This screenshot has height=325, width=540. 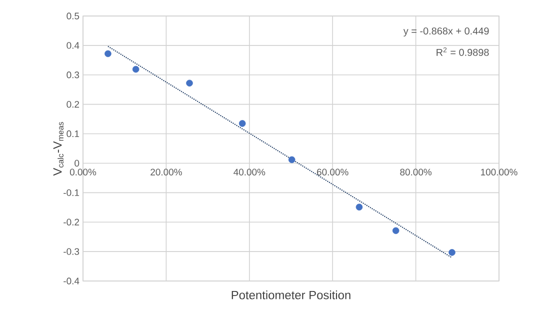 I want to click on y-tick-label: 0, so click(x=77, y=163).